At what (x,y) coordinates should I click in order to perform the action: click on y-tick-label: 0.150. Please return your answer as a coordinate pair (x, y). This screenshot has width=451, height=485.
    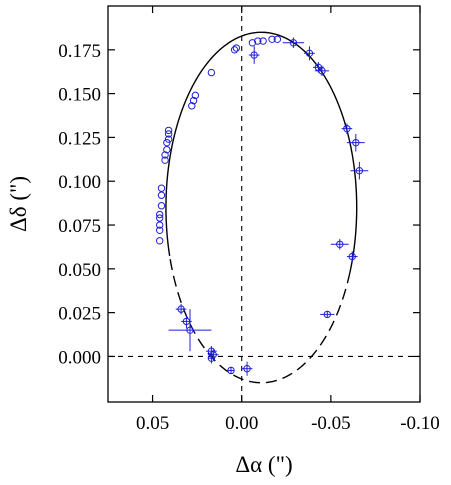
    Looking at the image, I should click on (79, 95).